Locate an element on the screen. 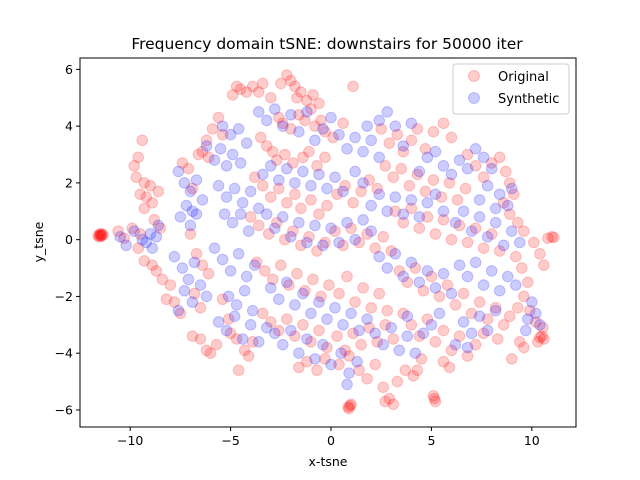  legend: Original Synthetic is located at coordinates (511, 89).